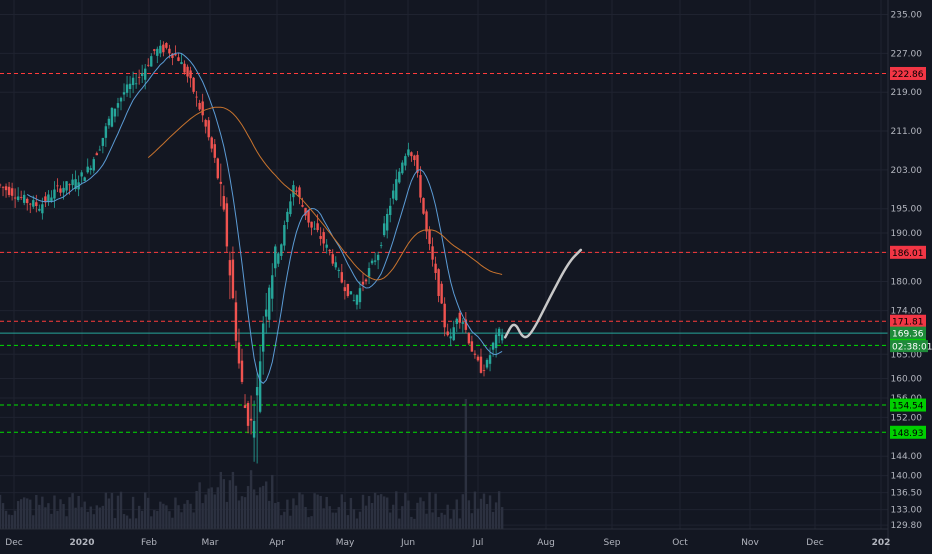 The width and height of the screenshot is (932, 554). Describe the element at coordinates (149, 543) in the screenshot. I see `x-tick-label: Feb` at that location.